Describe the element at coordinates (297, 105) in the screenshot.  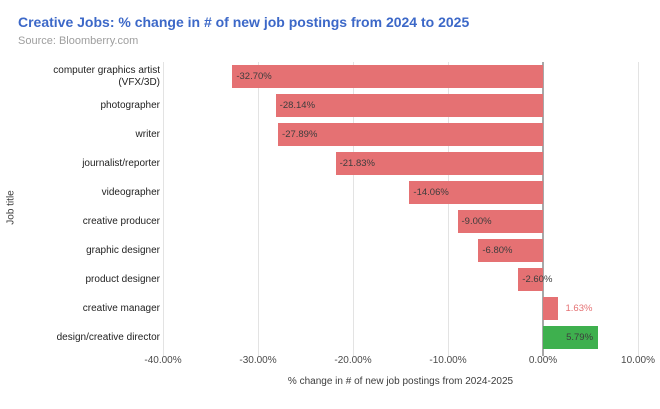
I see `bar-value-label: -28.14%` at that location.